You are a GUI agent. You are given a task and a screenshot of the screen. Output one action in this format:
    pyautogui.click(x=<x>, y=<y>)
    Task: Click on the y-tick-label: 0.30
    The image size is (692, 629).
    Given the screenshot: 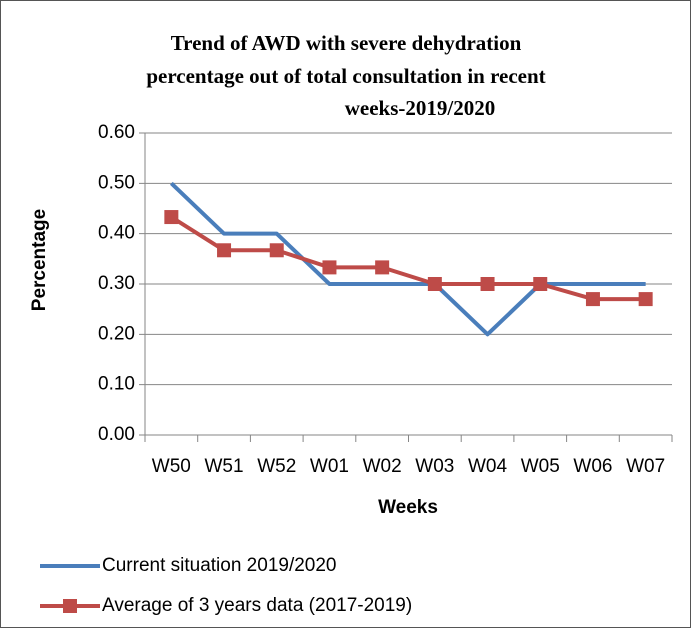 What is the action you would take?
    pyautogui.click(x=116, y=283)
    